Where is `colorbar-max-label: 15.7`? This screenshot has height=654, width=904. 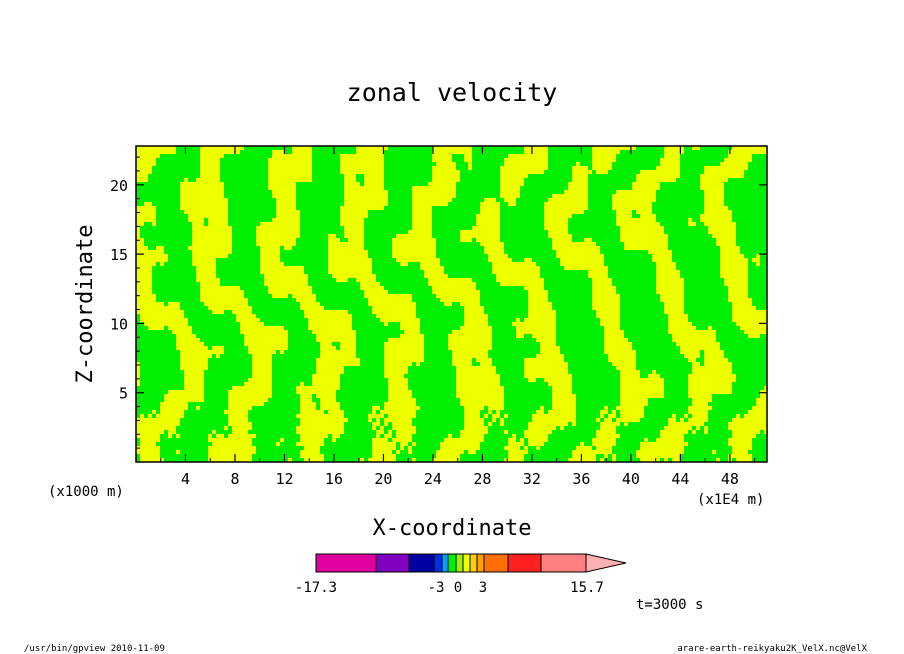 colorbar-max-label: 15.7 is located at coordinates (587, 588).